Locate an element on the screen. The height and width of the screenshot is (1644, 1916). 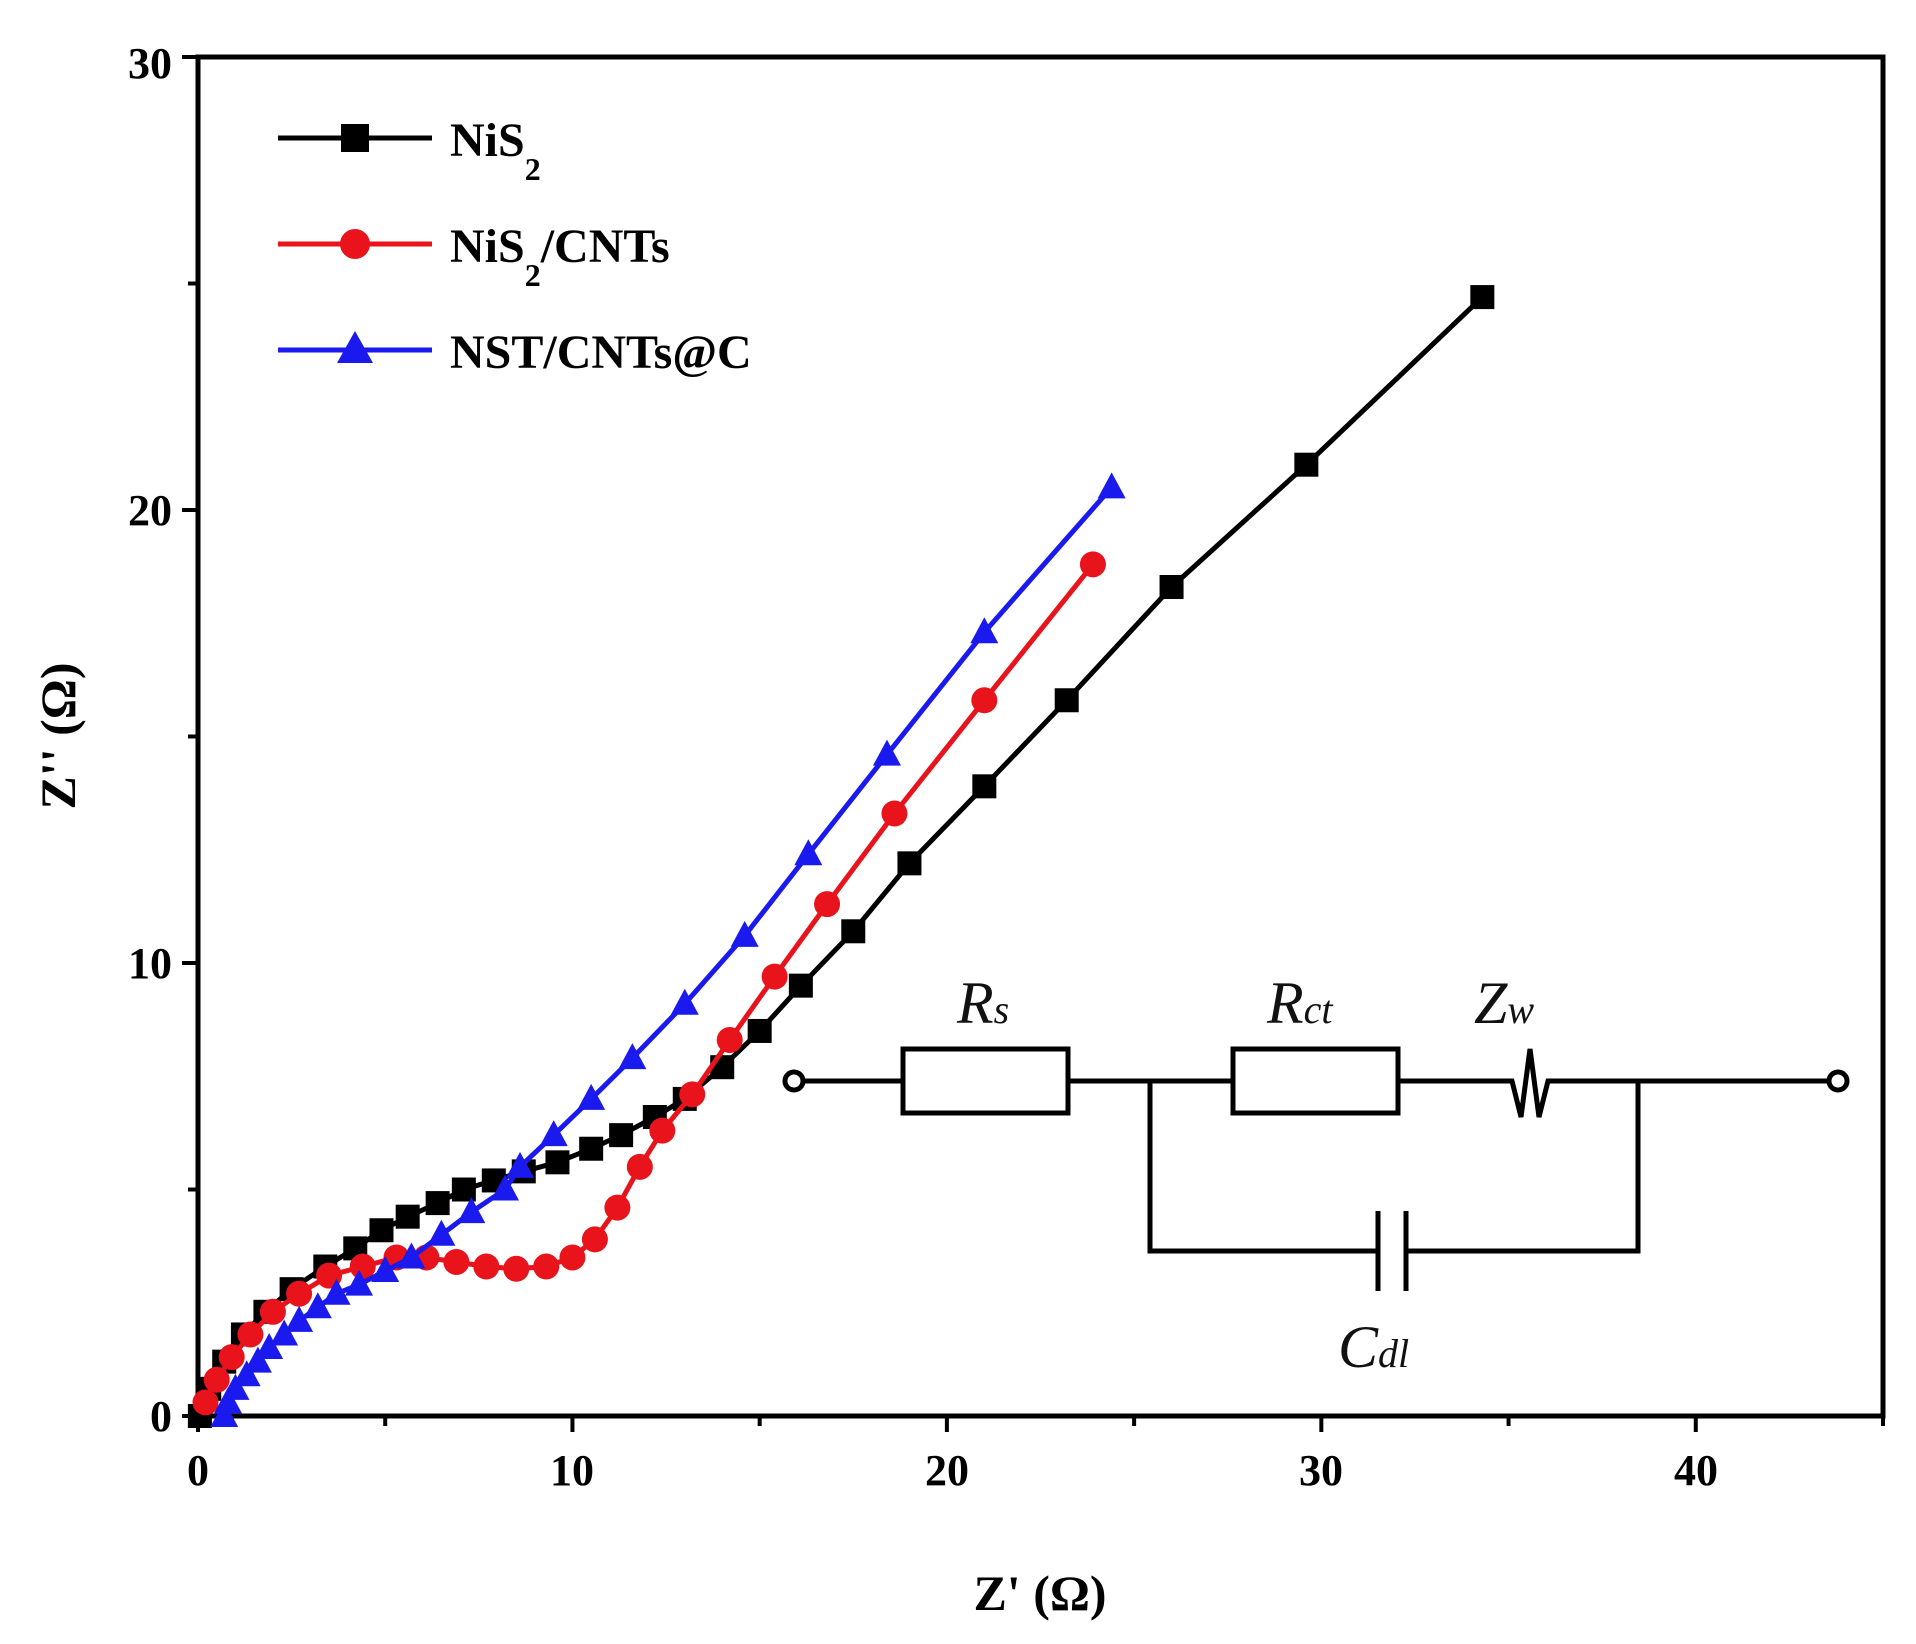
zw-label: Zw is located at coordinates (1504, 1003).